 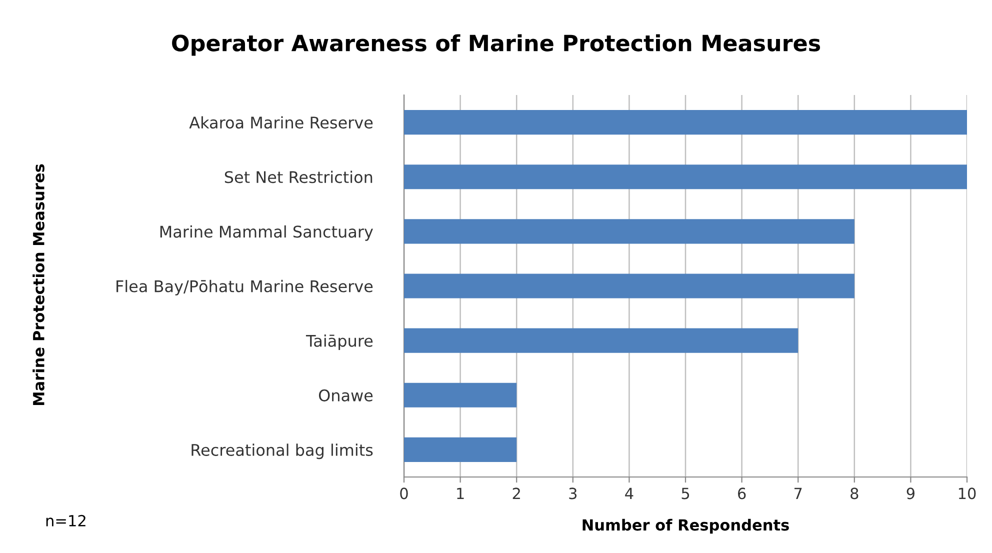 What do you see at coordinates (282, 452) in the screenshot?
I see `y-tick-label: Recreational bag limits` at bounding box center [282, 452].